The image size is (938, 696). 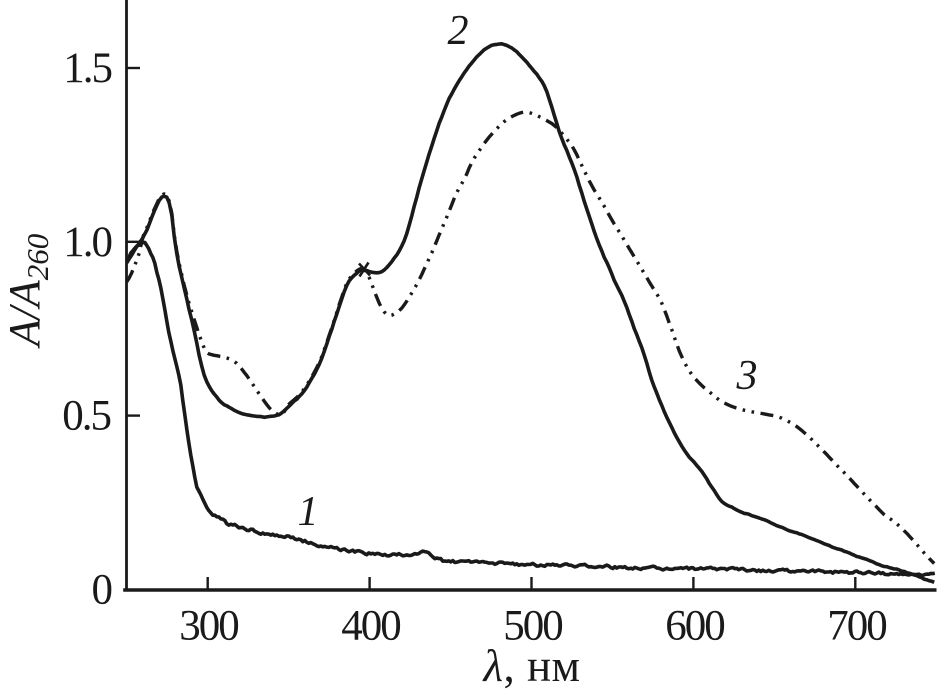 I want to click on svg-text: 700, so click(x=856, y=626).